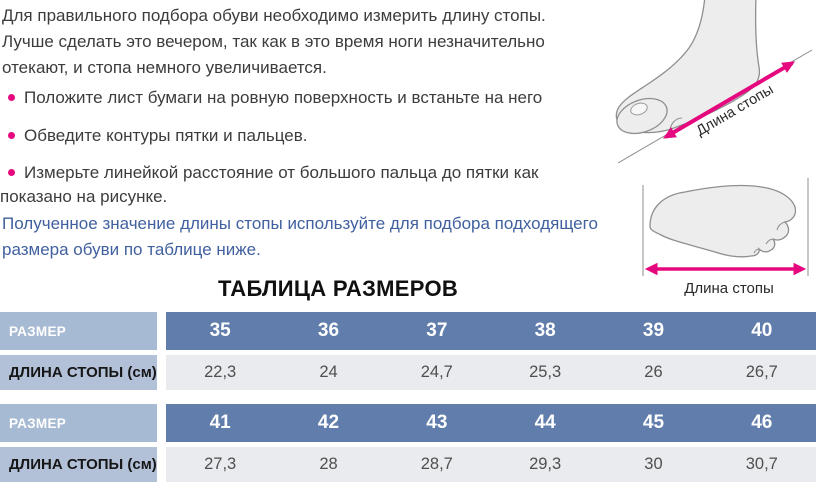  I want to click on foot-measure-diagram: Длина стопы, so click(714, 82).